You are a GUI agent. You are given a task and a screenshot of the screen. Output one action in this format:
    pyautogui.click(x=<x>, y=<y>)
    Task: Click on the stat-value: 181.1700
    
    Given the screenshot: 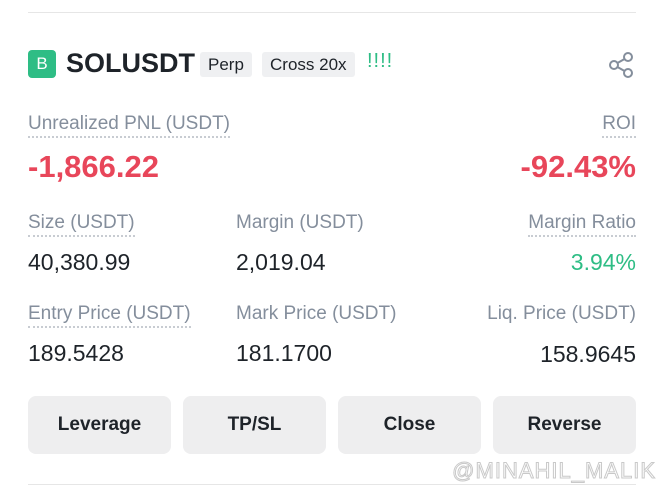 What is the action you would take?
    pyautogui.click(x=284, y=353)
    